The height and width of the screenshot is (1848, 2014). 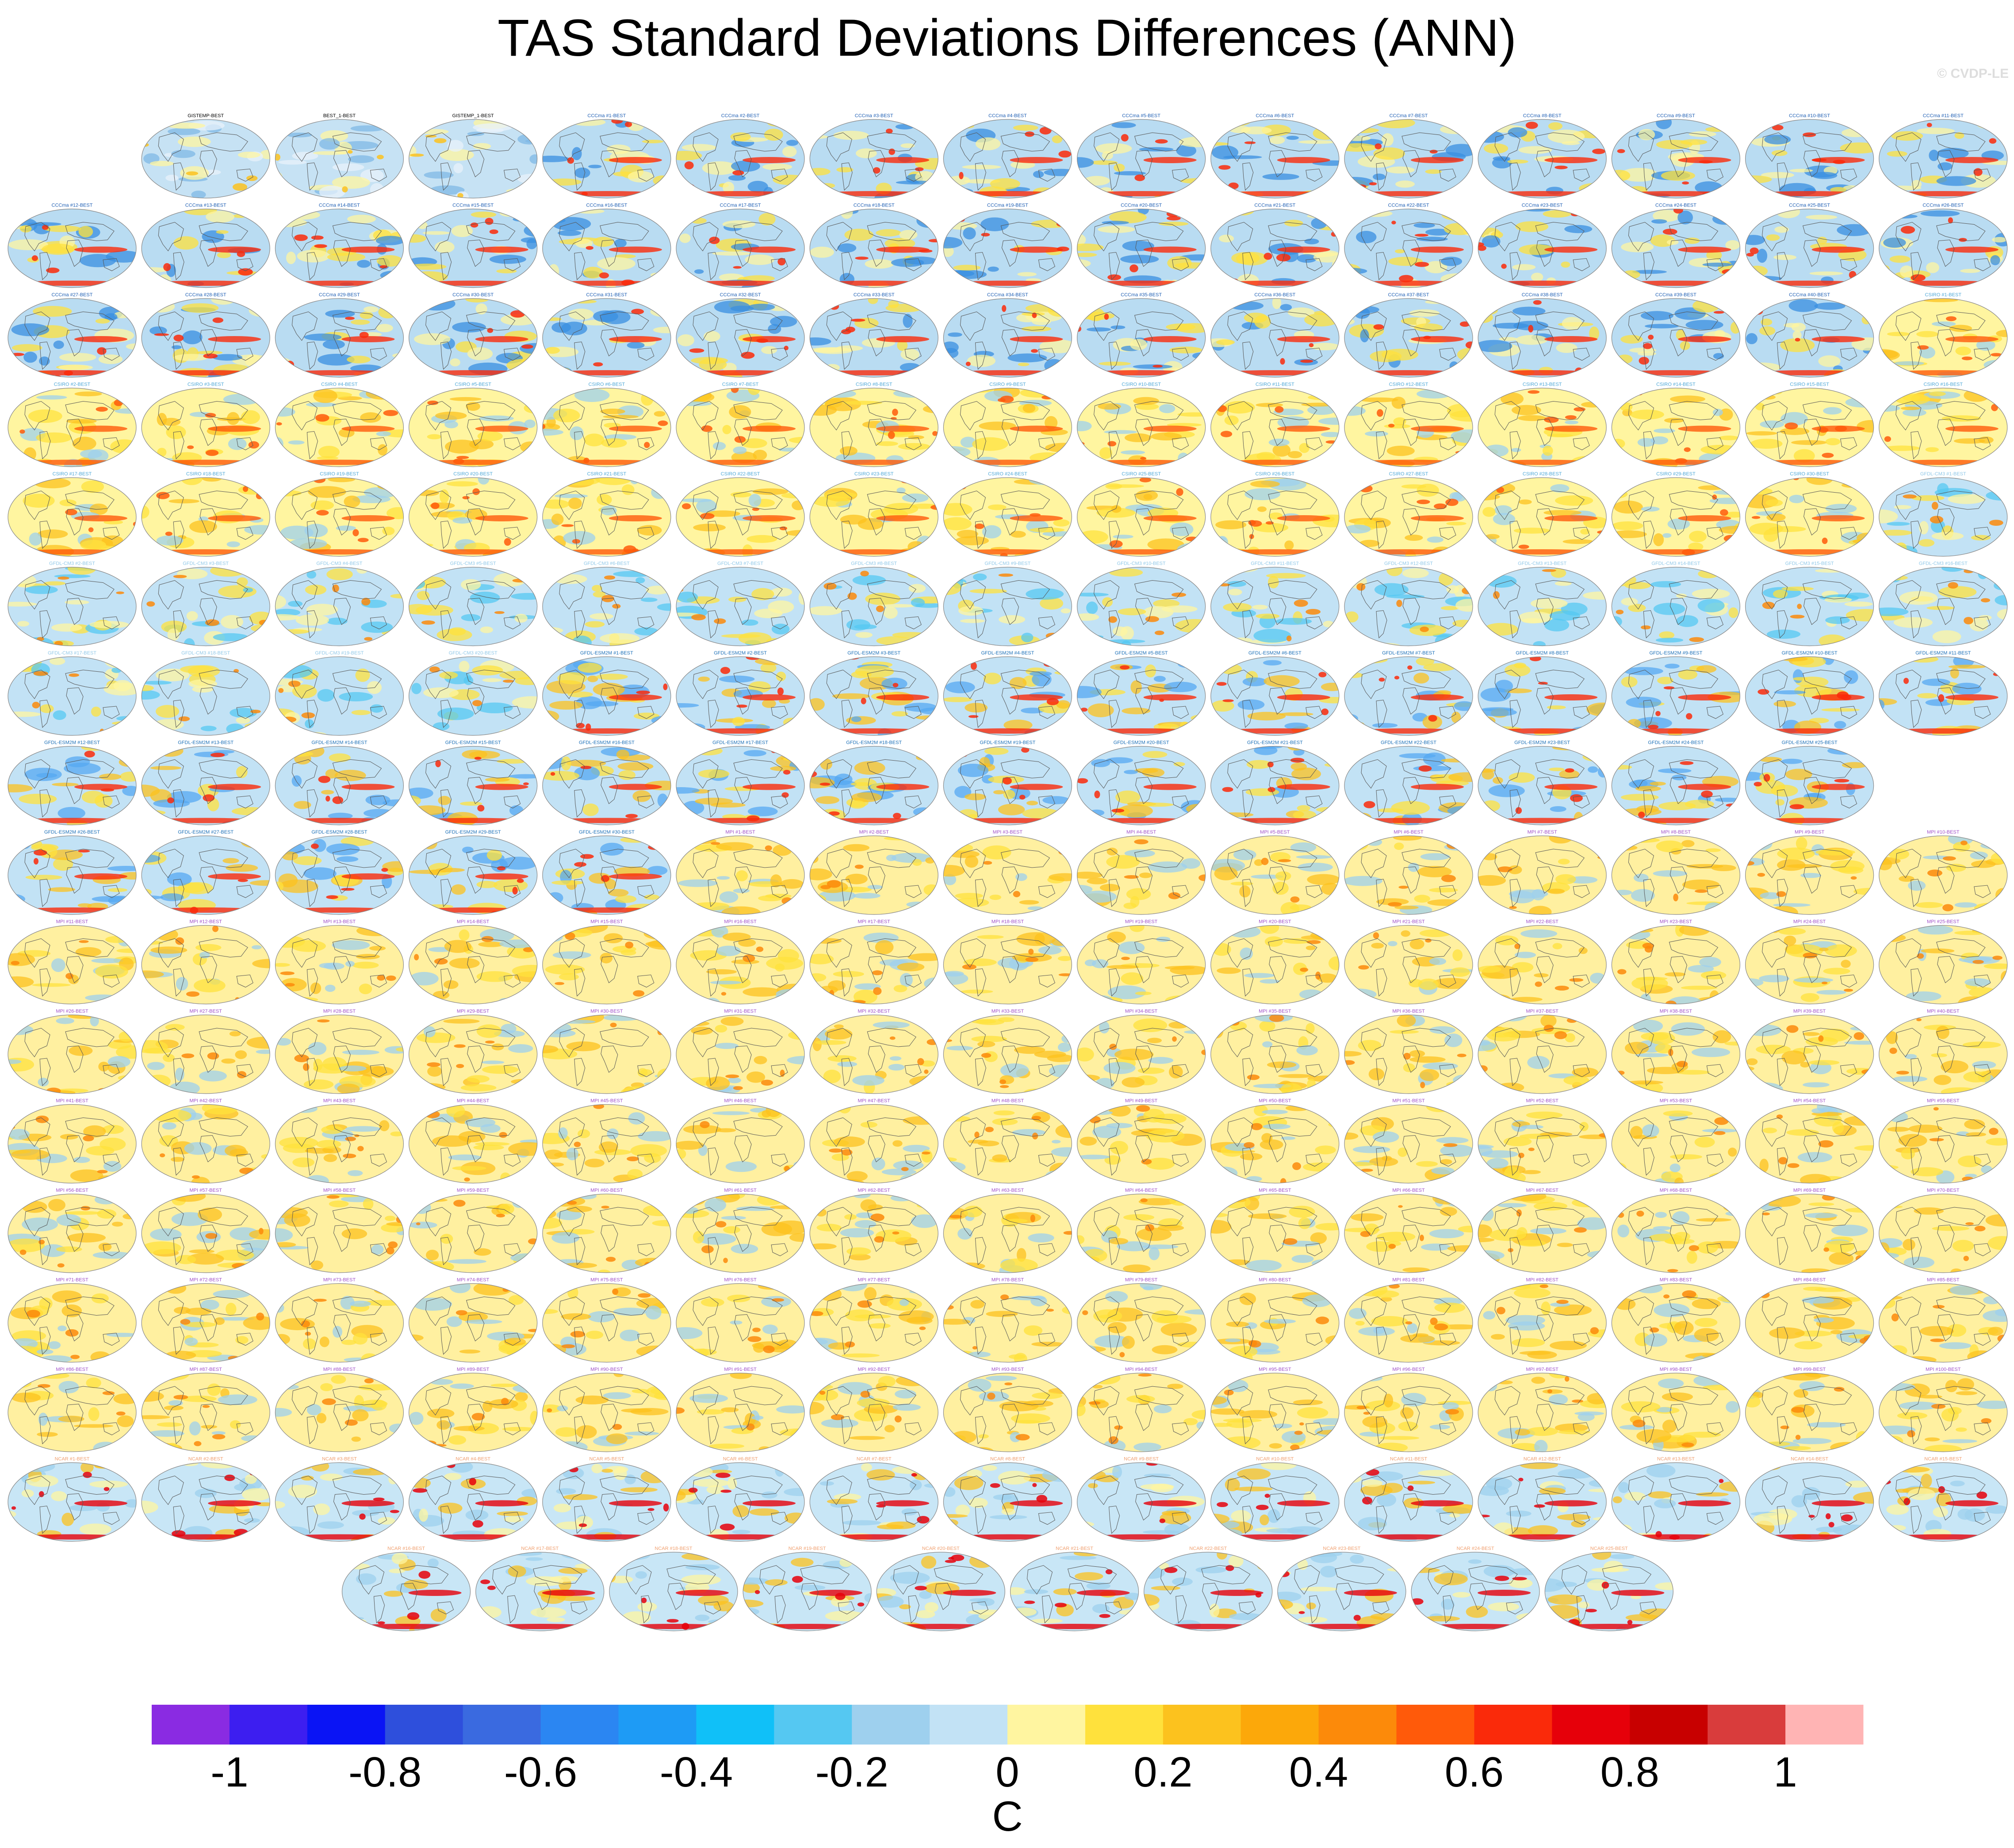 I want to click on map-panel: MPI #52-BEST, so click(x=1542, y=1141).